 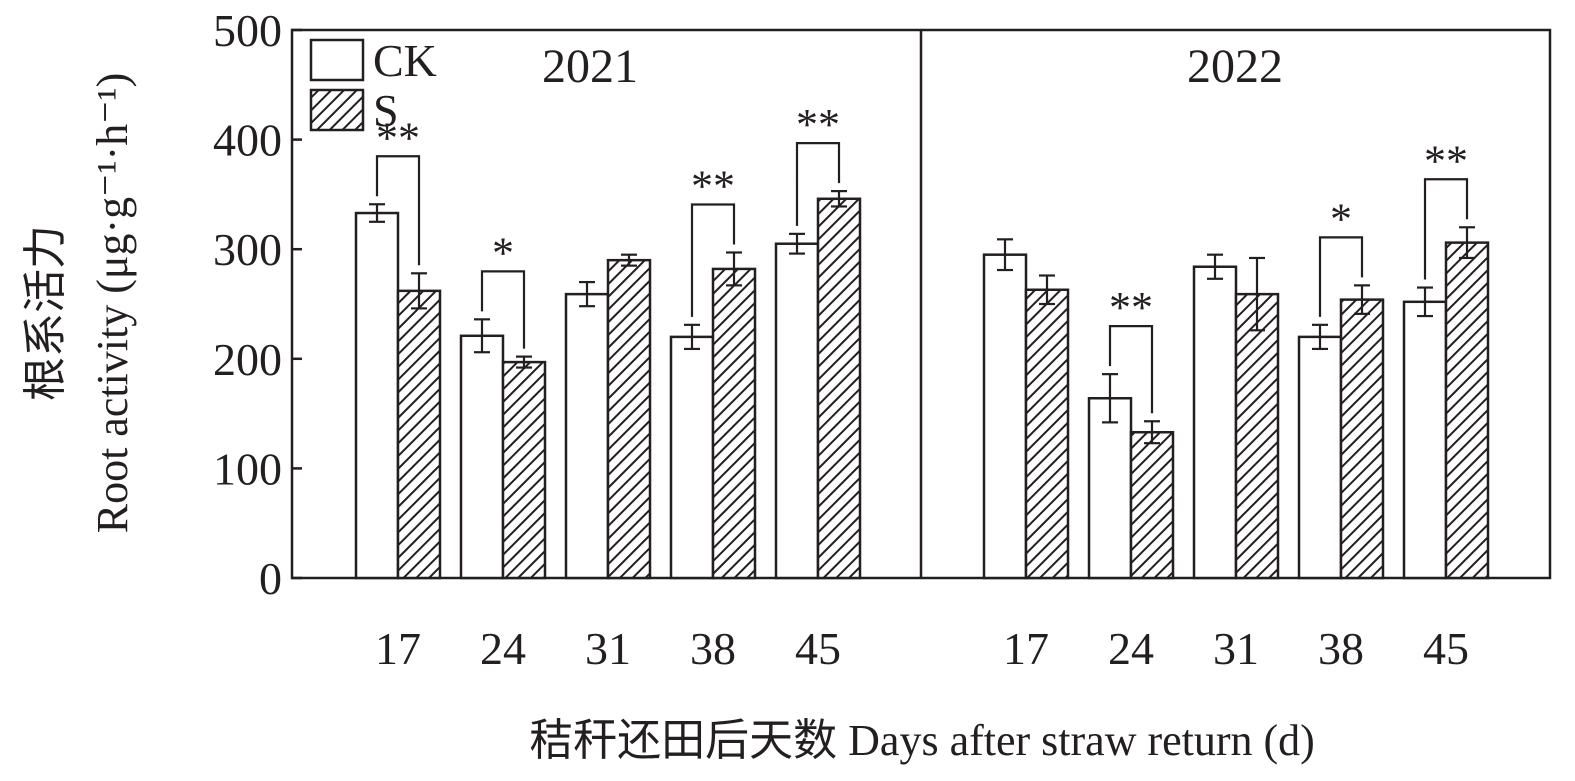 I want to click on x-axis-title: 秸秆还田后天数 Days after straw return (d), so click(x=922, y=740).